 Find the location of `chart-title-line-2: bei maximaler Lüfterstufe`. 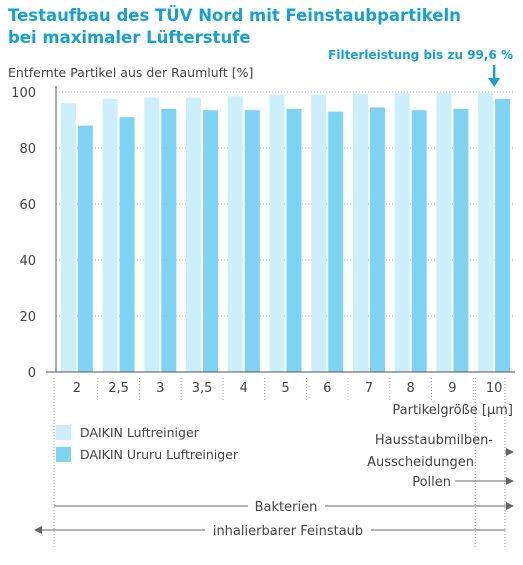

chart-title-line-2: bei maximaler Lüfterstufe is located at coordinates (129, 37).